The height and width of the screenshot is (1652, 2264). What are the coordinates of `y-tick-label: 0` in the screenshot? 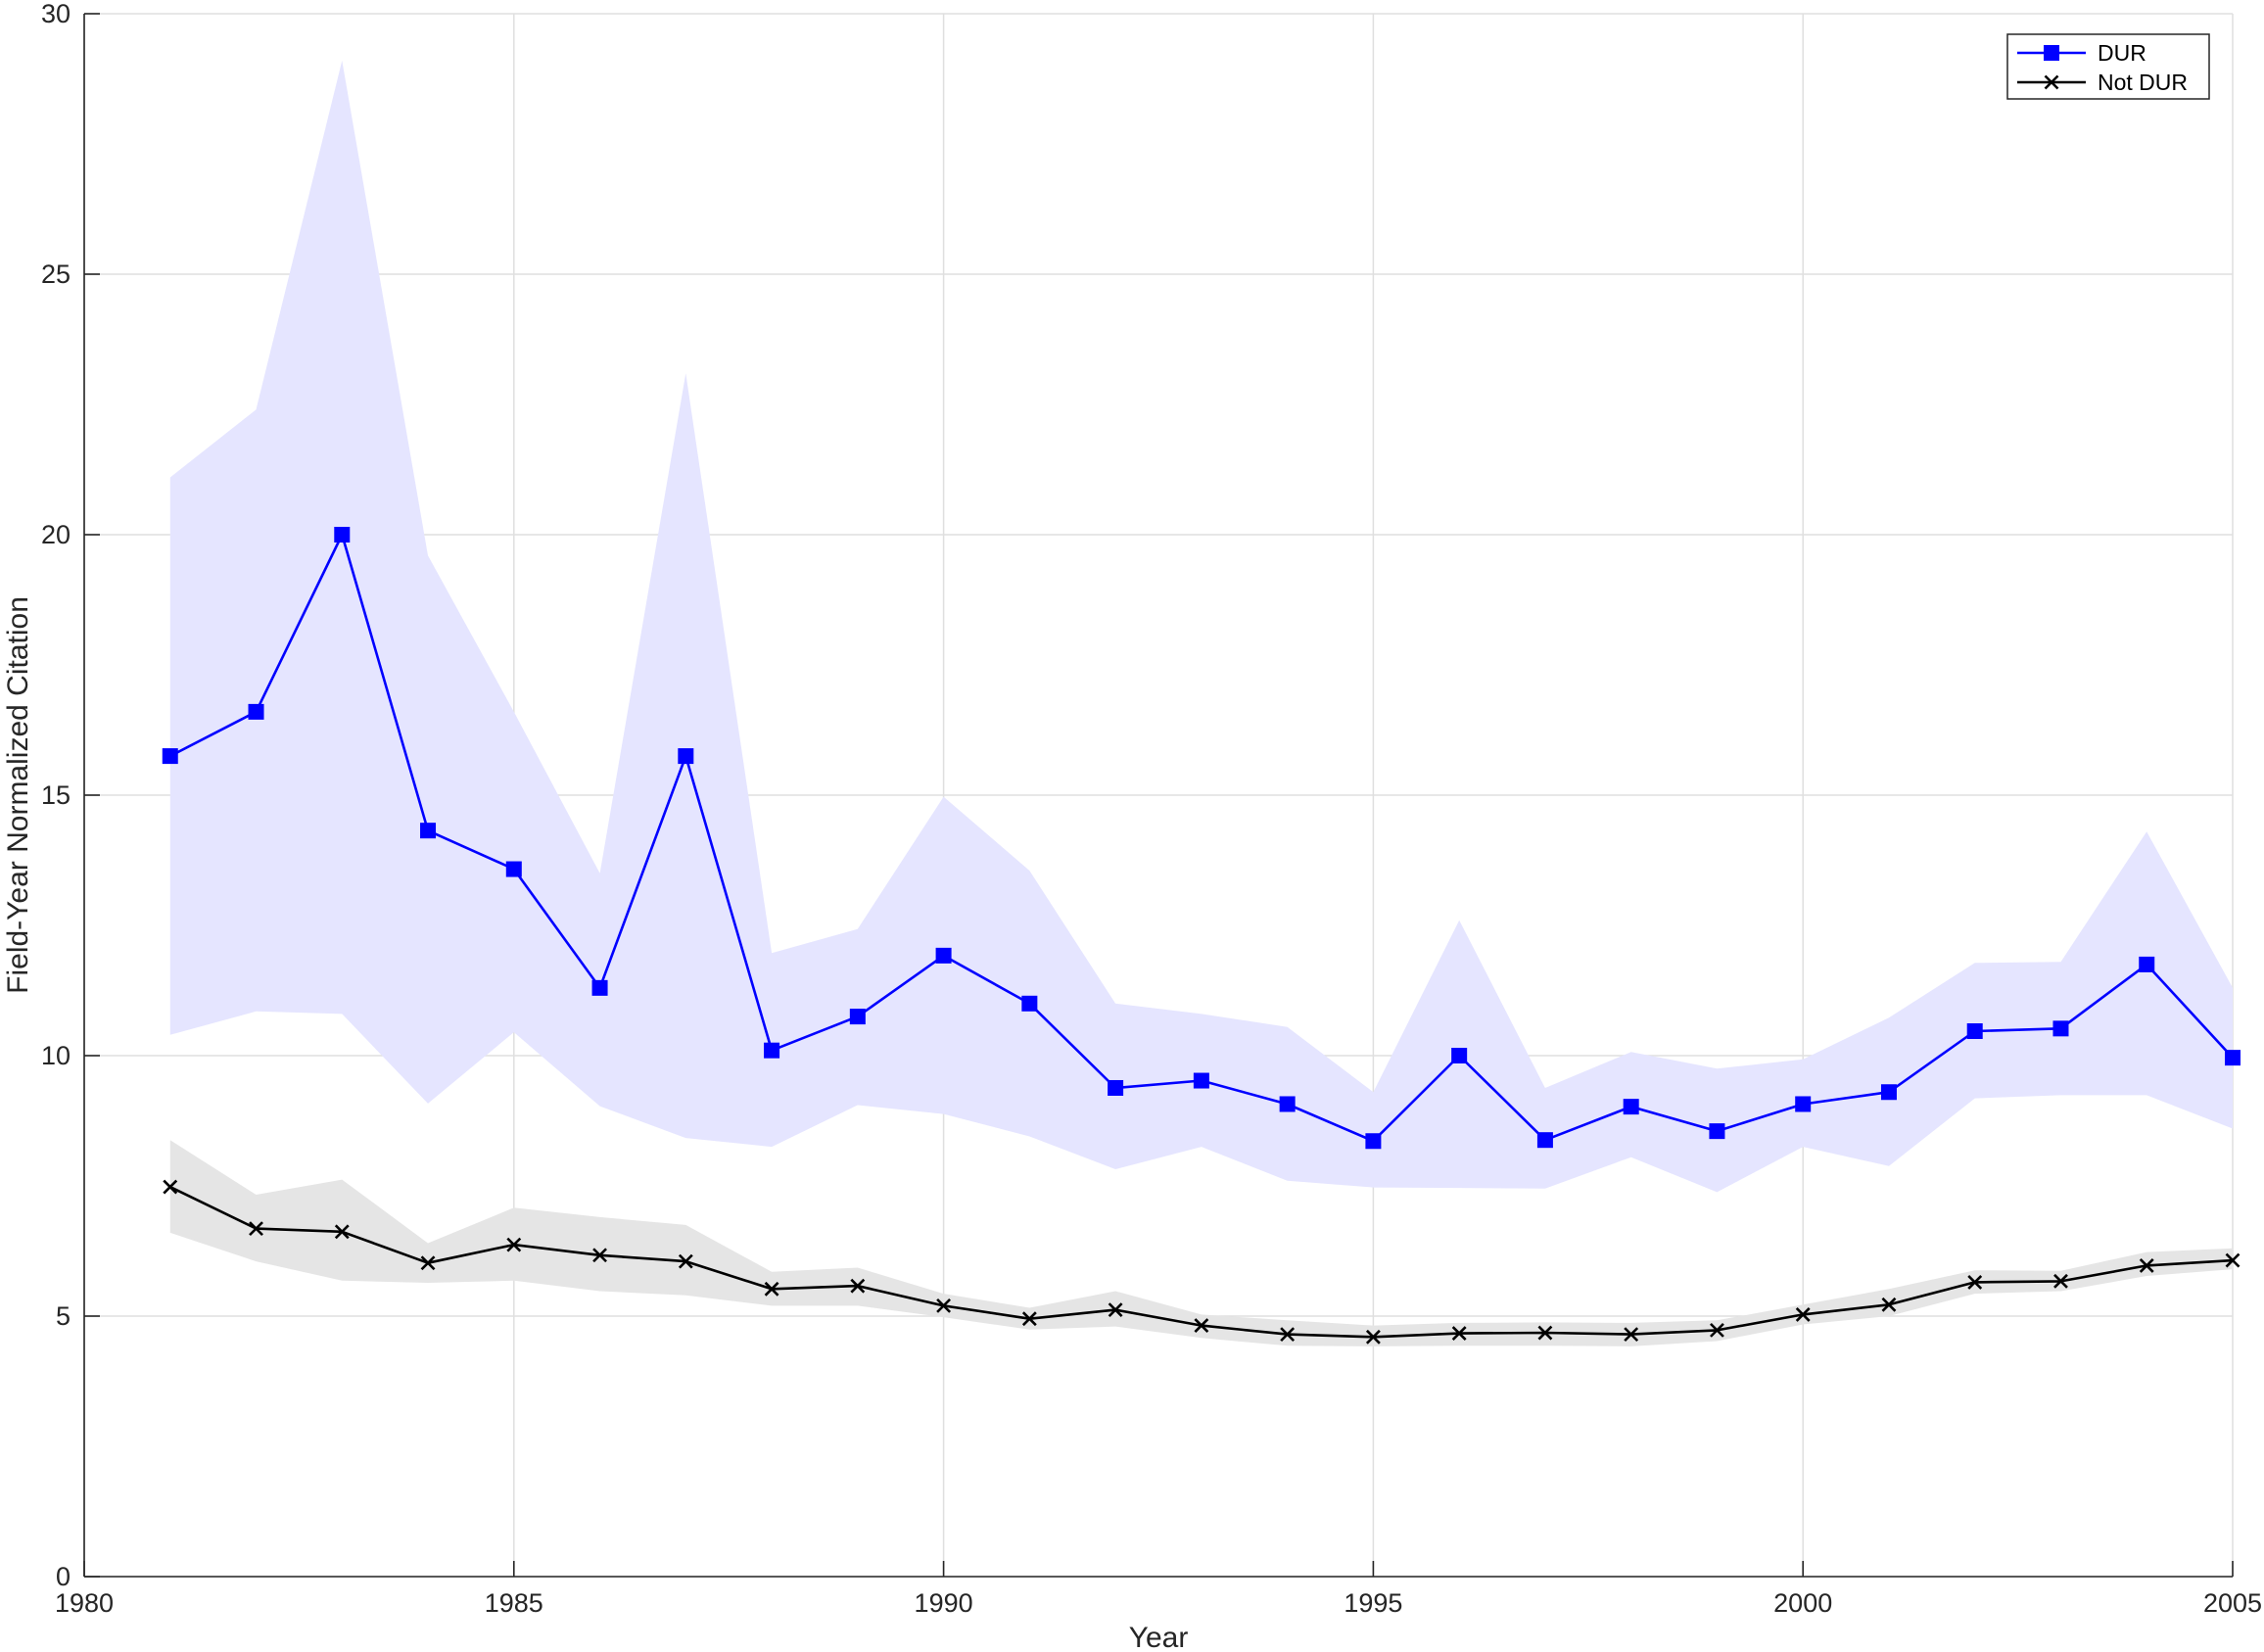 It's located at (63, 1576).